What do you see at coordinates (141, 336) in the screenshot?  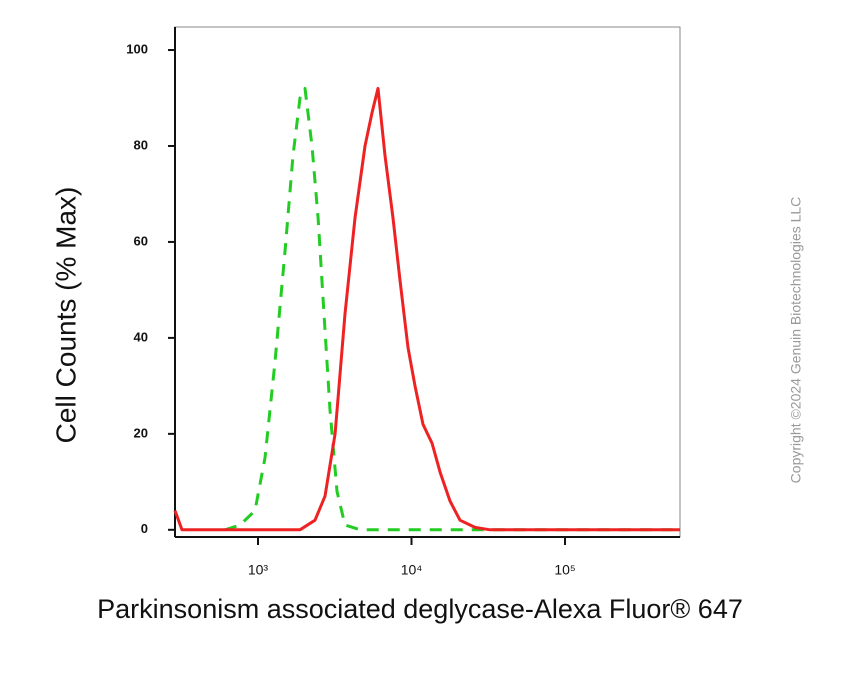 I see `y-tick-label: 40` at bounding box center [141, 336].